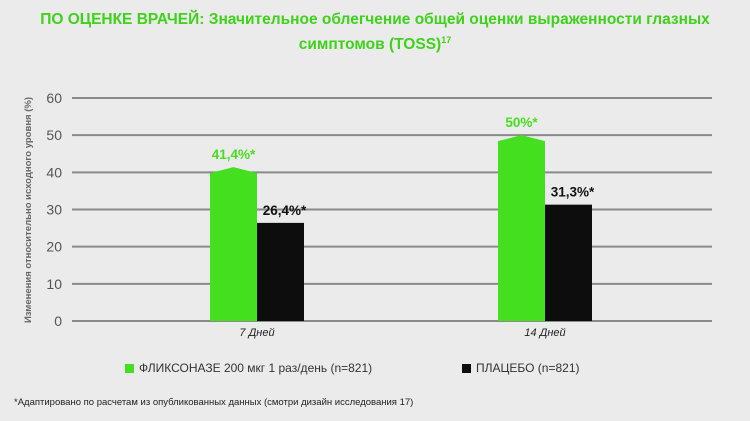  I want to click on legend-label-placebo: ПЛАЦЕБО (n=821), so click(528, 368).